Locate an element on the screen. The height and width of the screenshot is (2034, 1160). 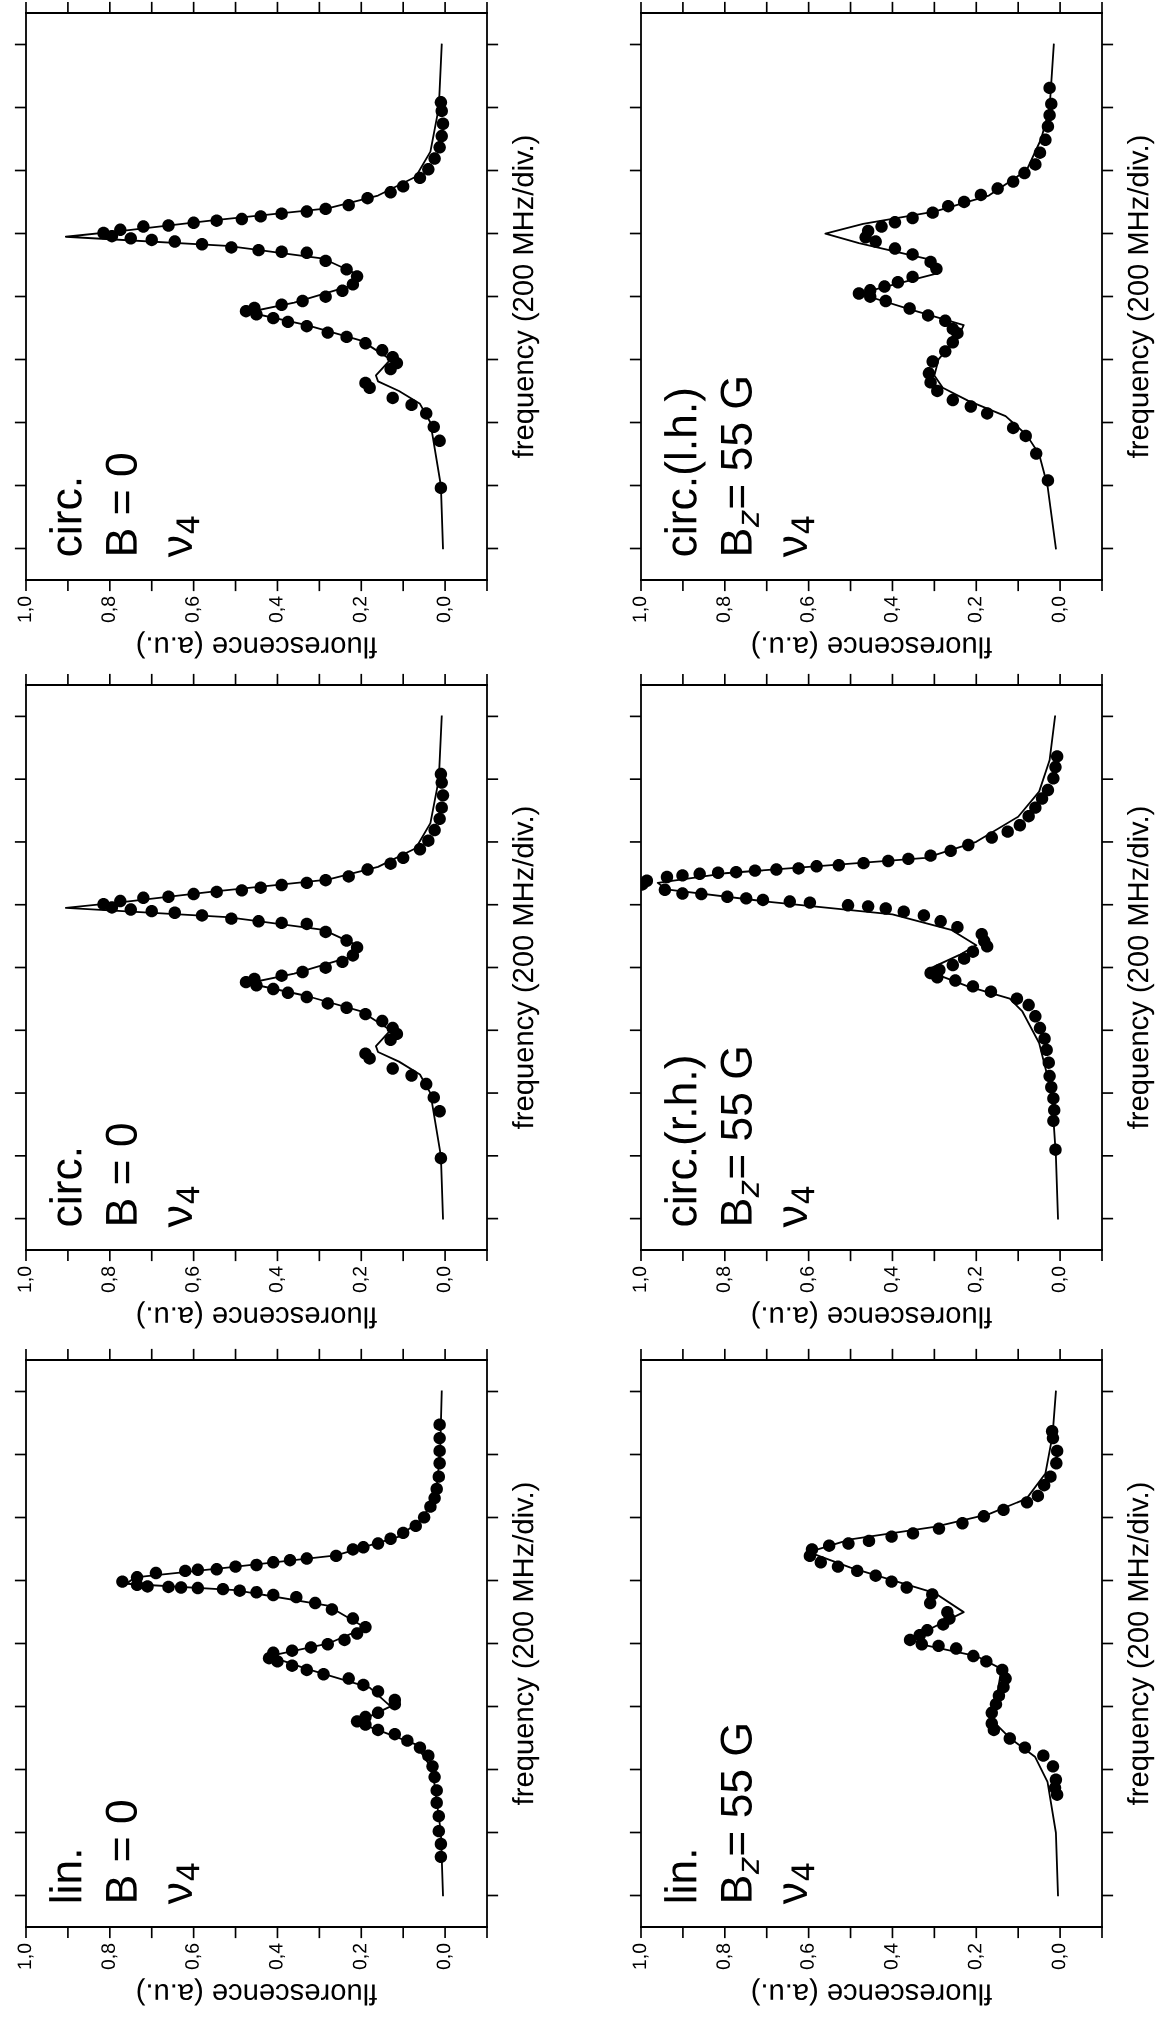
annotation: B$_{z}$= 55 G is located at coordinates (739, 466).